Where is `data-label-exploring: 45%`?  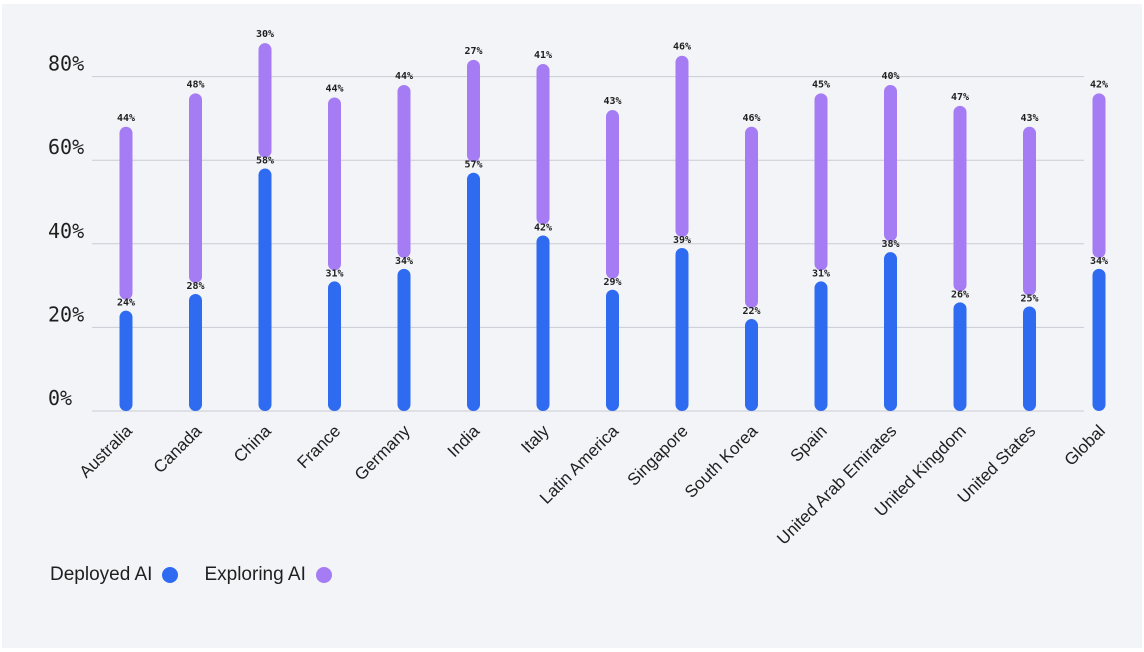 data-label-exploring: 45% is located at coordinates (821, 84).